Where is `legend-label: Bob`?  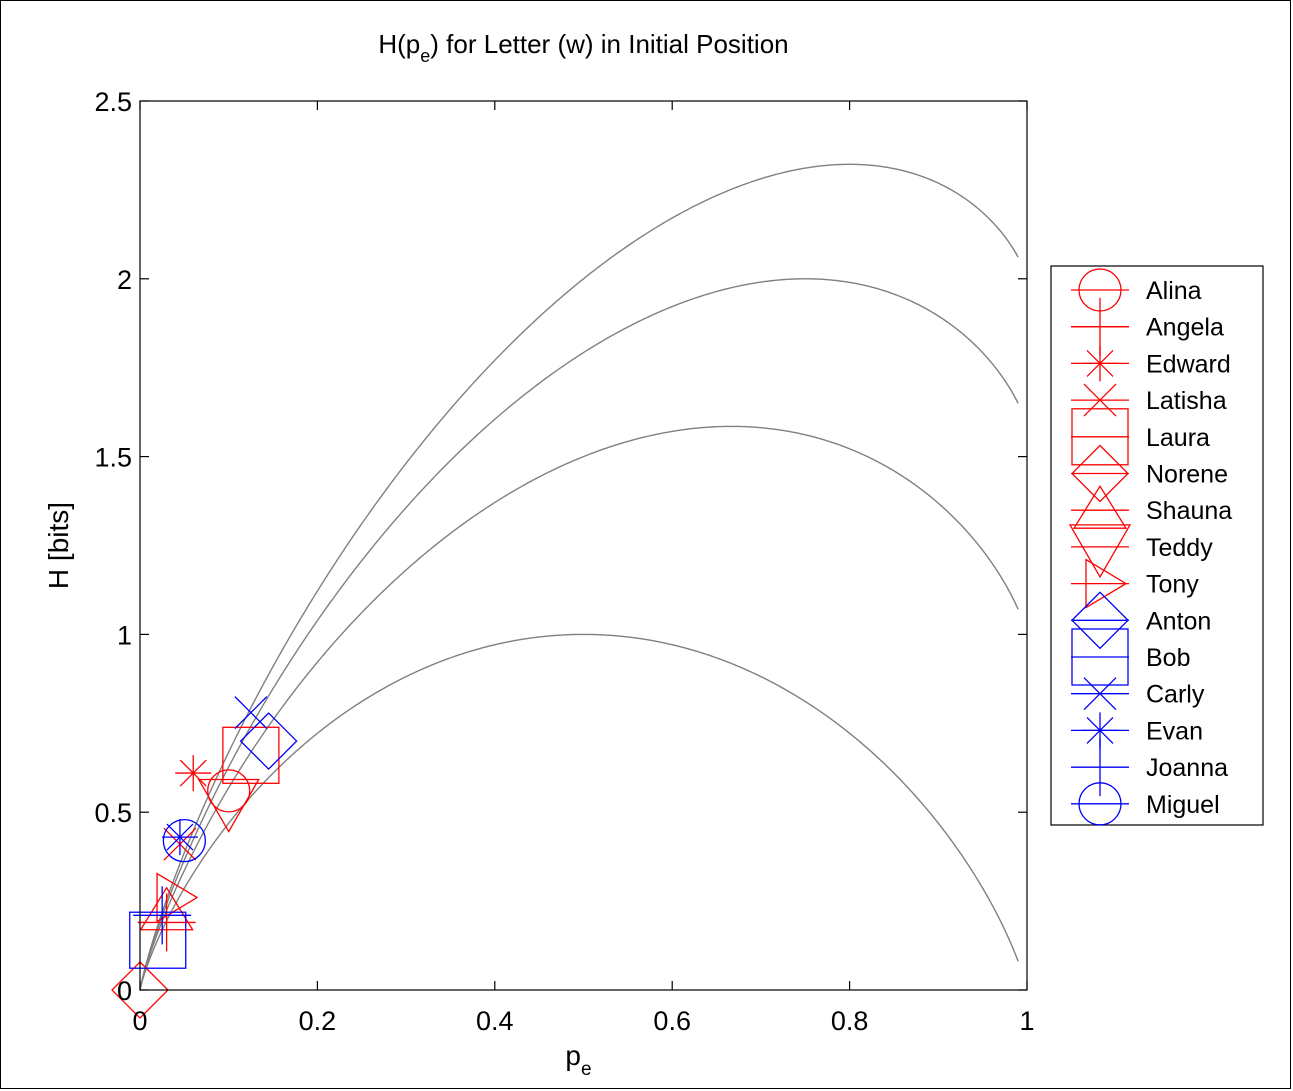 legend-label: Bob is located at coordinates (1168, 658).